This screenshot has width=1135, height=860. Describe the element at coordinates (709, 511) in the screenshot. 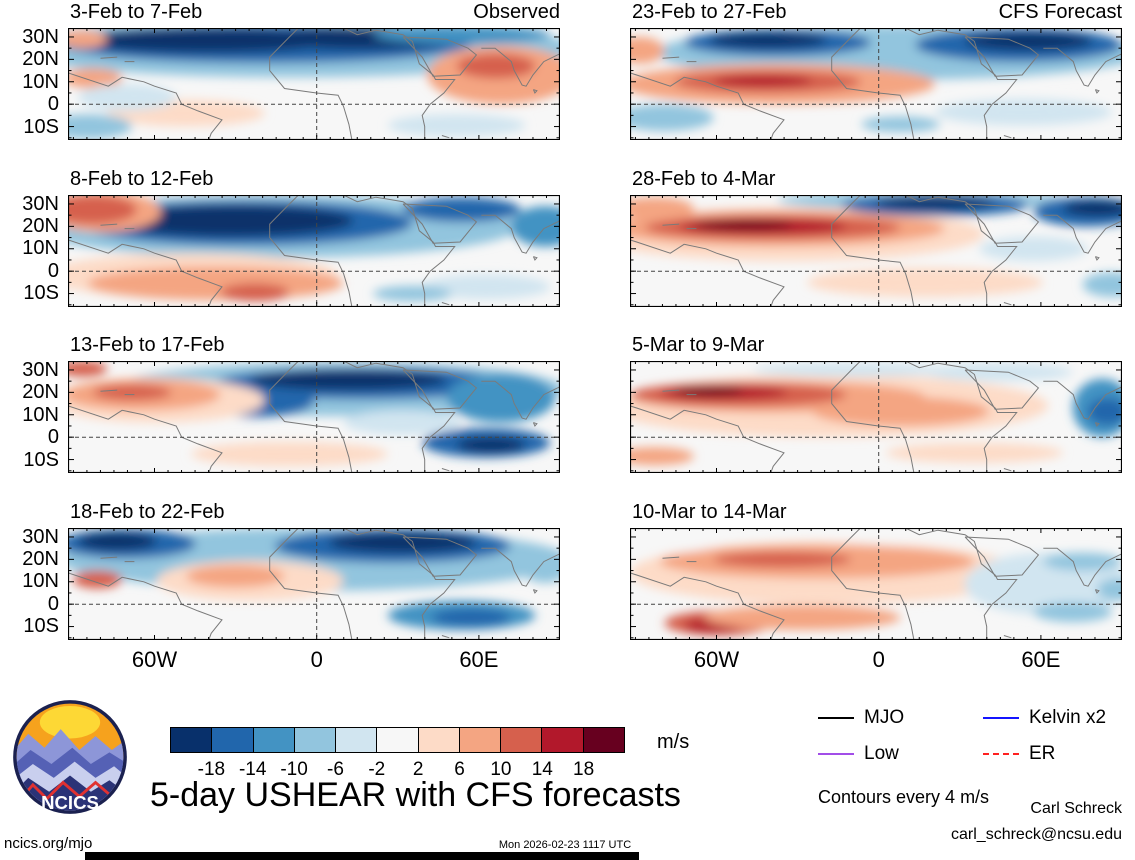

I see `panel-date-range: 10-Mar to 14-Mar` at that location.